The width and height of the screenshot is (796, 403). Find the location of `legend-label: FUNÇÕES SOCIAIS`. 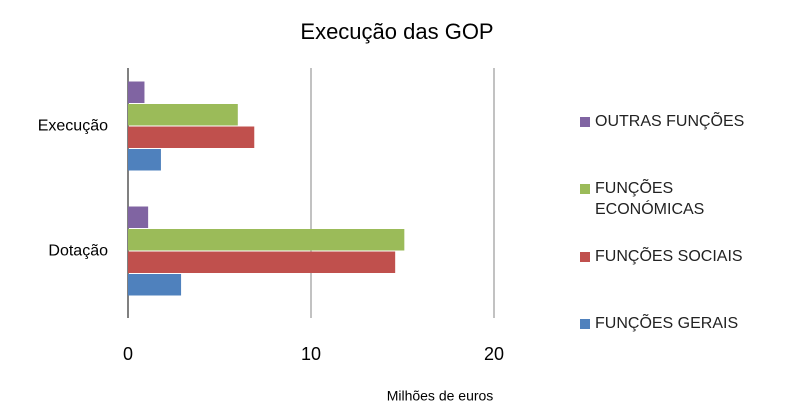

legend-label: FUNÇÕES SOCIAIS is located at coordinates (669, 256).